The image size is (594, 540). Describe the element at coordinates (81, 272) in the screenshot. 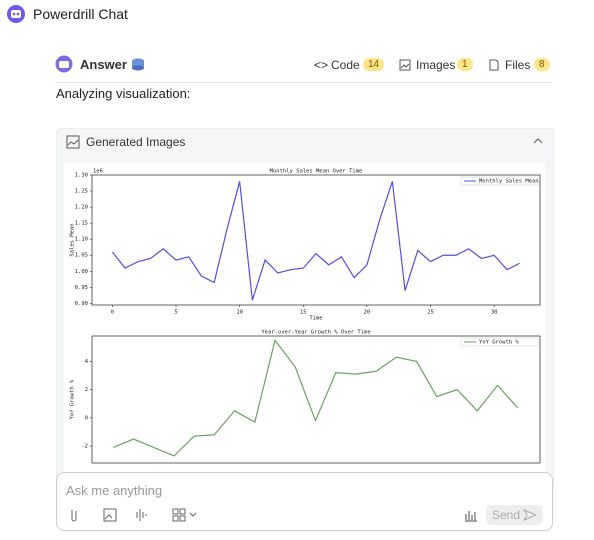

I see `y-tick-label: 1.00` at that location.